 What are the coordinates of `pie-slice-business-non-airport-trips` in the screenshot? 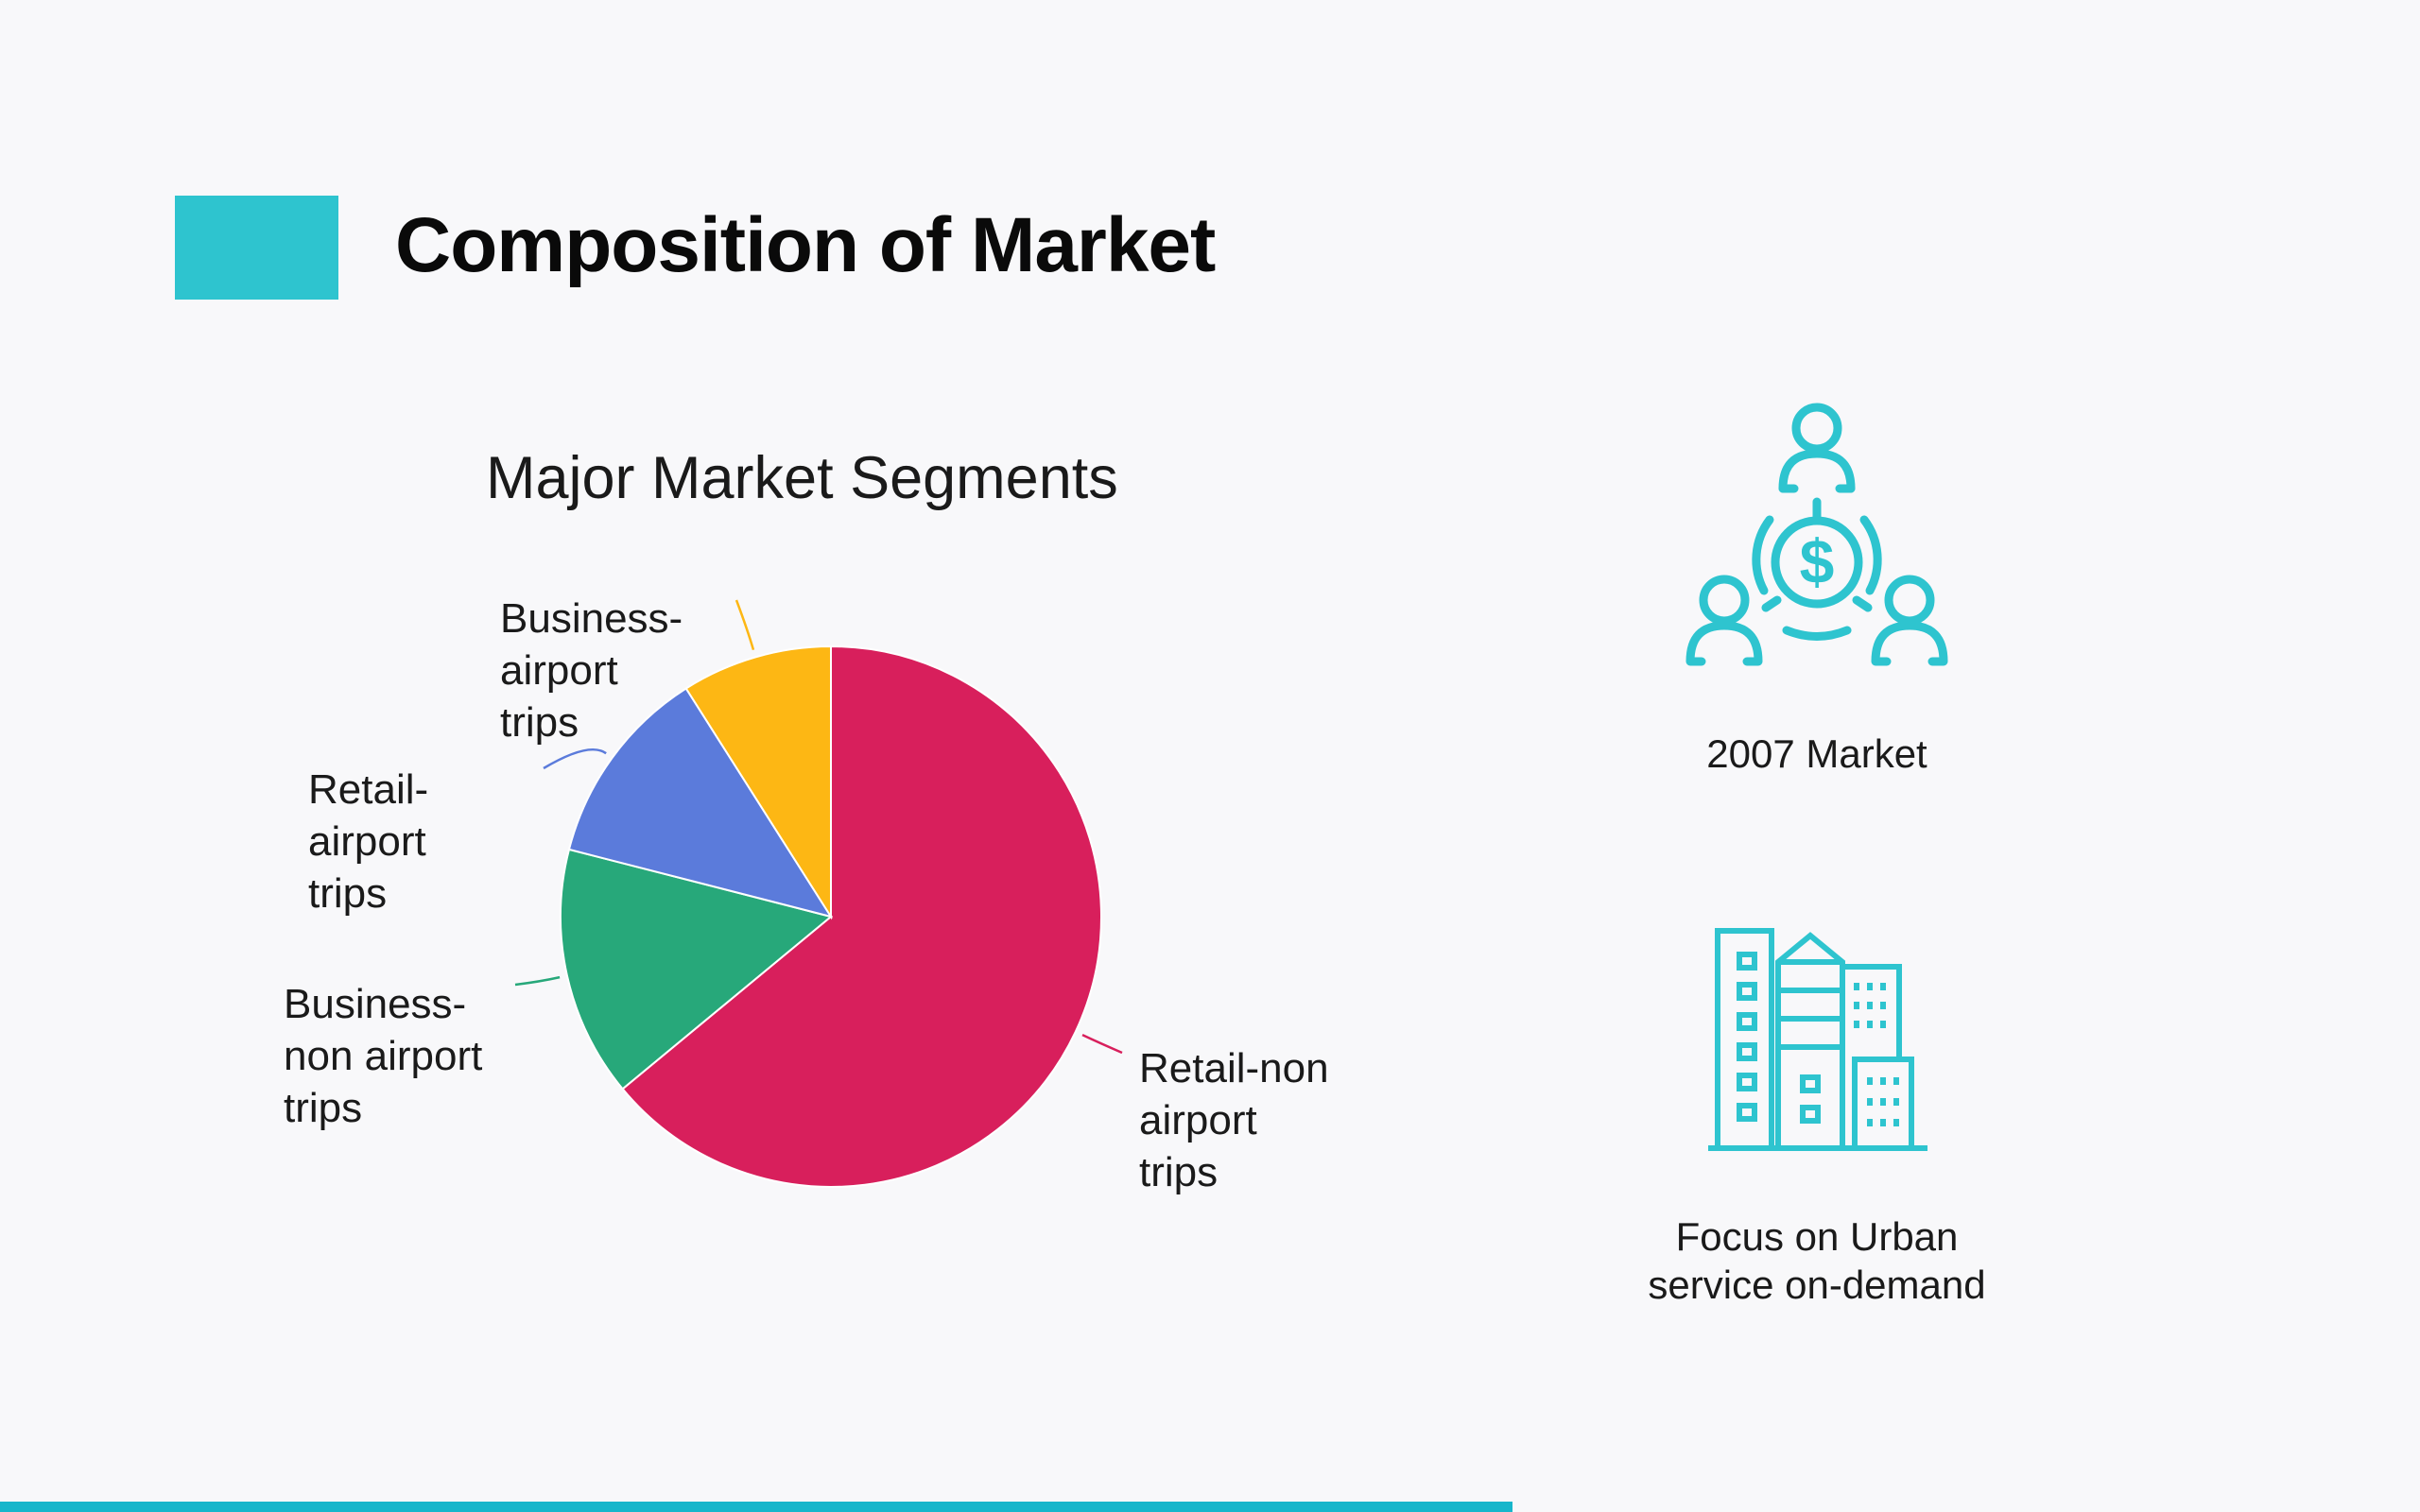 It's located at (697, 969).